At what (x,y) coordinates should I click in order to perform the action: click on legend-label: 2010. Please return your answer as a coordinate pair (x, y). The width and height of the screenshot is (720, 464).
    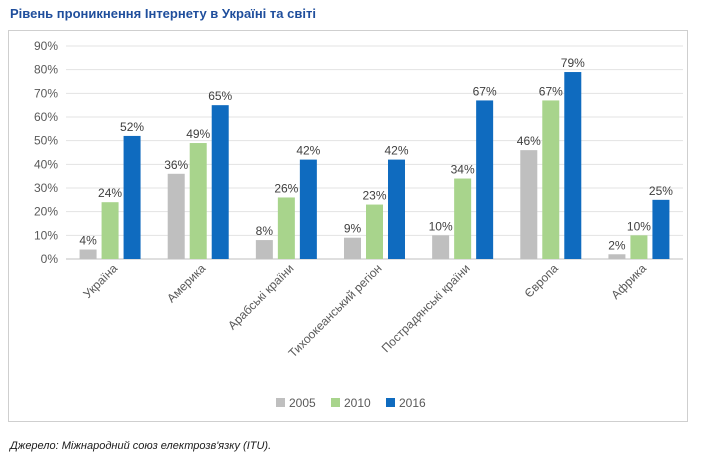
    Looking at the image, I should click on (357, 403).